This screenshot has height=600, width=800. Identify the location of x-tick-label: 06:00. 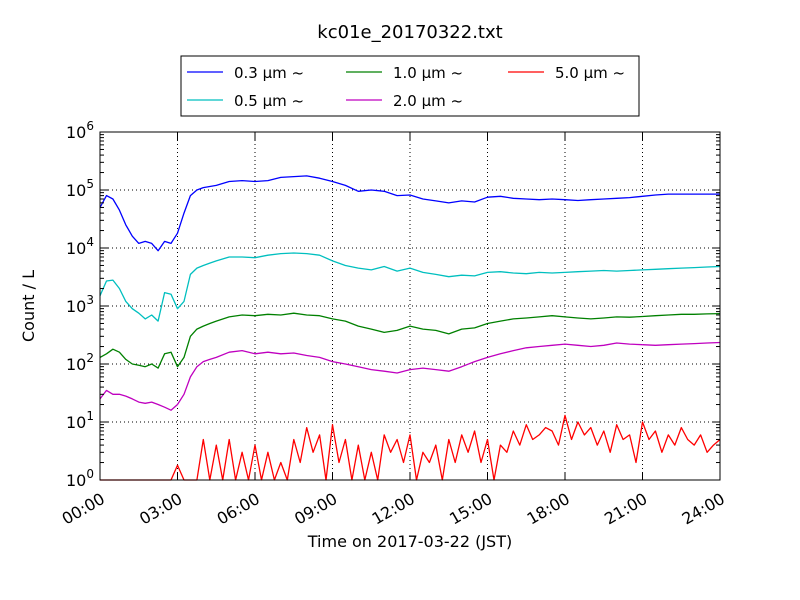
(238, 509).